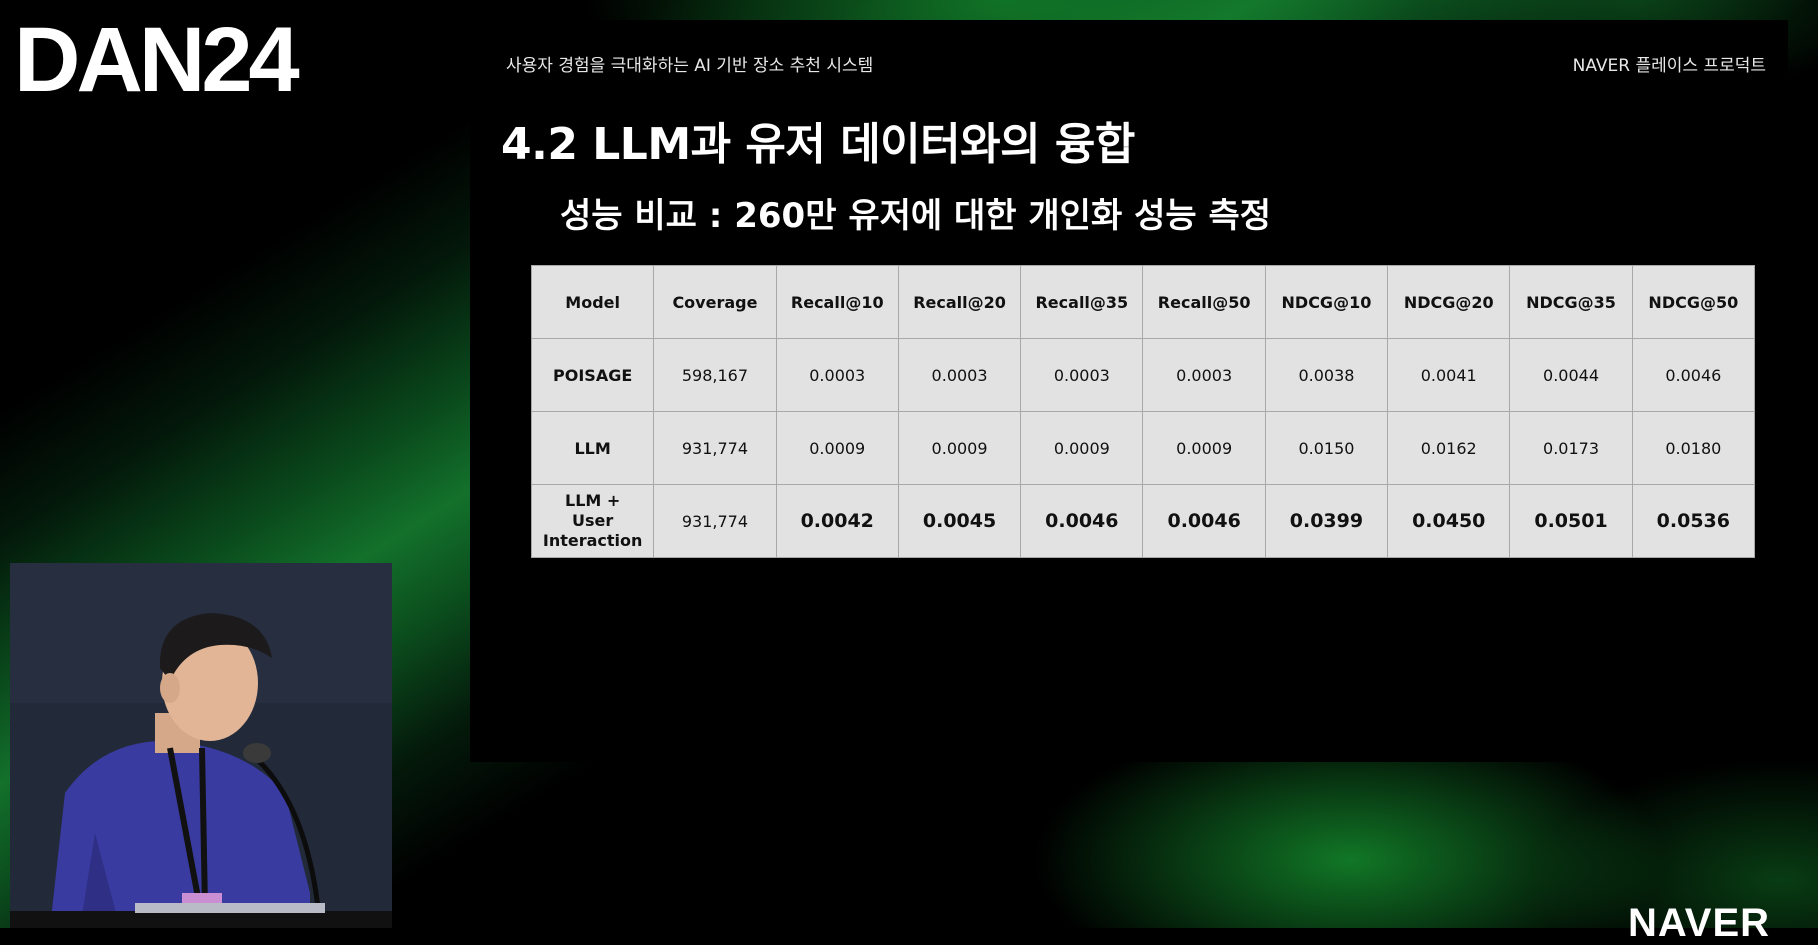 This screenshot has width=1818, height=945. What do you see at coordinates (1699, 923) in the screenshot?
I see `naver-logo: NAVER` at bounding box center [1699, 923].